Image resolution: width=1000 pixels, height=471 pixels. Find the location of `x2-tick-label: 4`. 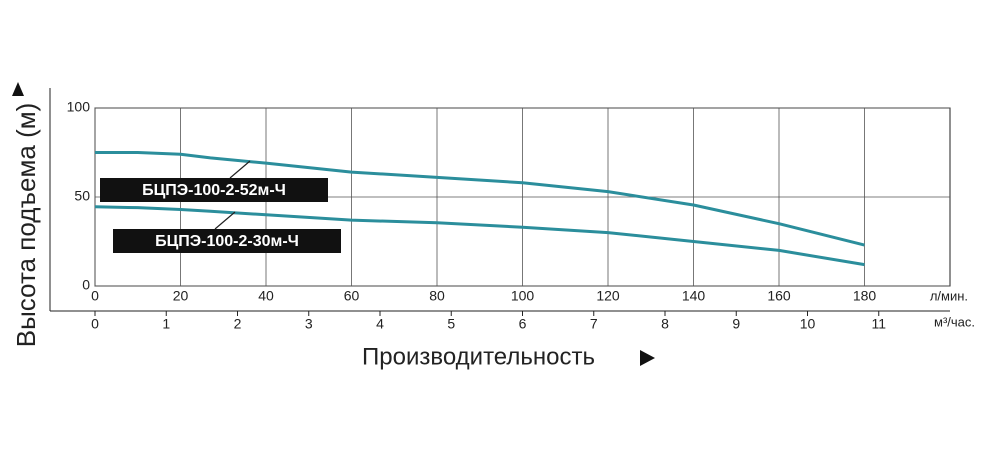

x2-tick-label: 4 is located at coordinates (380, 324).